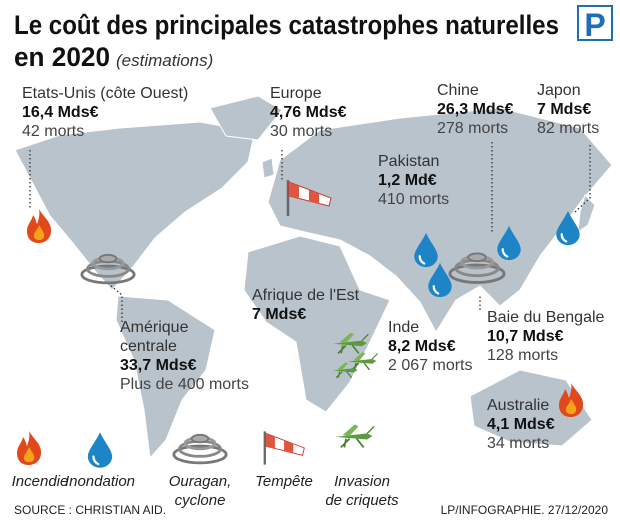  Describe the element at coordinates (40, 481) in the screenshot. I see `legend-label: Incendie` at that location.